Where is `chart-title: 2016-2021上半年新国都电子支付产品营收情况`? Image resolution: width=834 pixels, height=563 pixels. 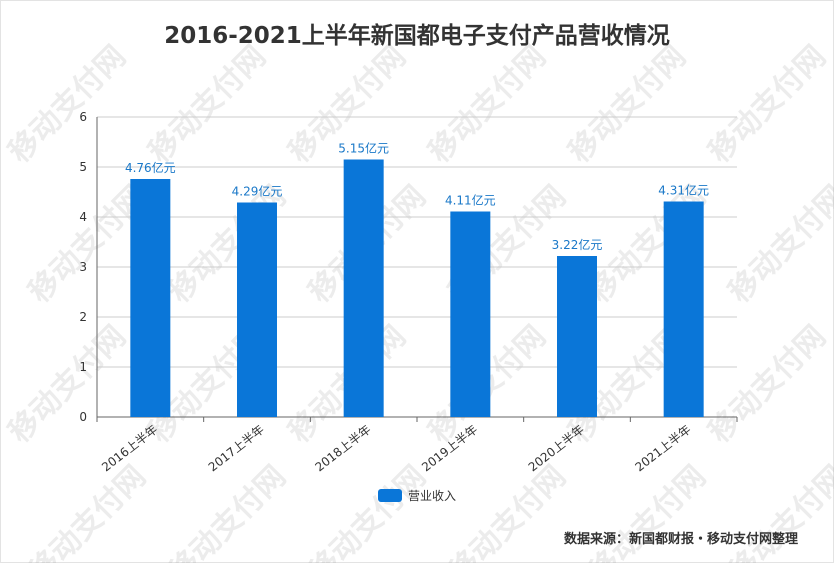
chart-title: 2016-2021上半年新国都电子支付产品营收情况 is located at coordinates (417, 36).